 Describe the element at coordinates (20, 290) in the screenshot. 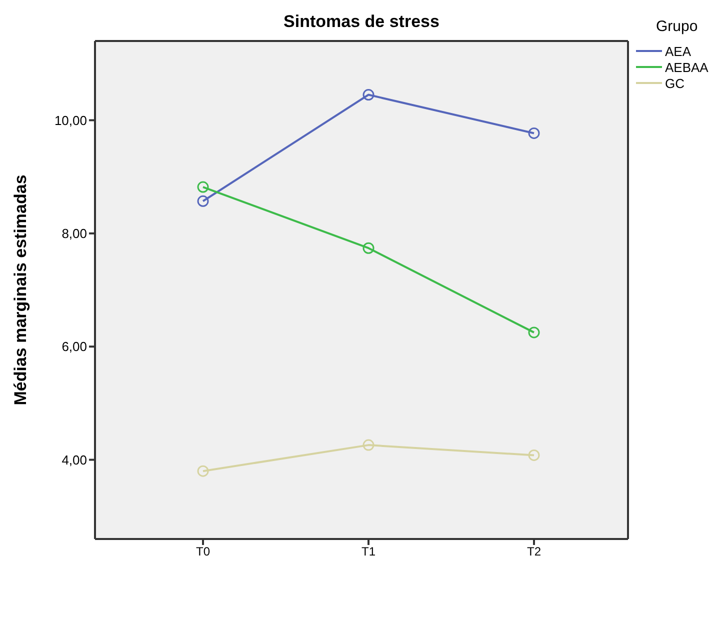

I see `y-axis-title: Médias marginais estimadas` at that location.